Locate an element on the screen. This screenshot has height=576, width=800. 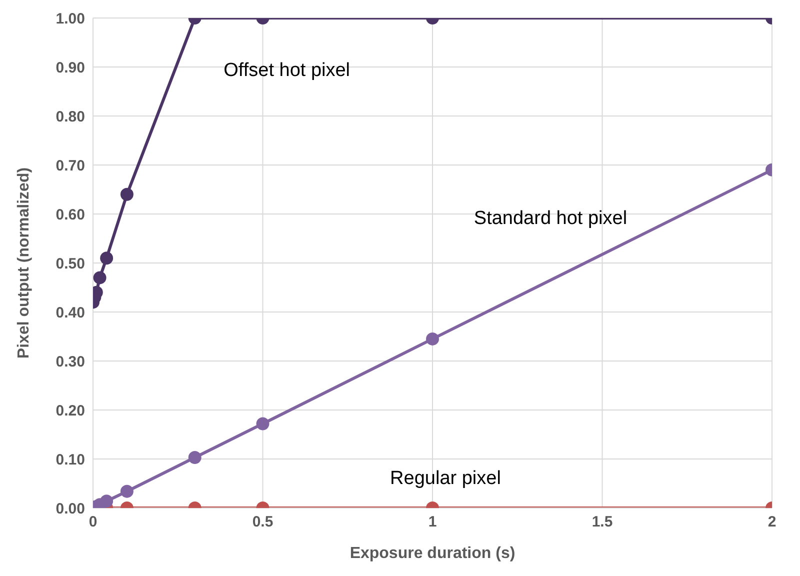
y-tick-label: 0.10 is located at coordinates (70, 459).